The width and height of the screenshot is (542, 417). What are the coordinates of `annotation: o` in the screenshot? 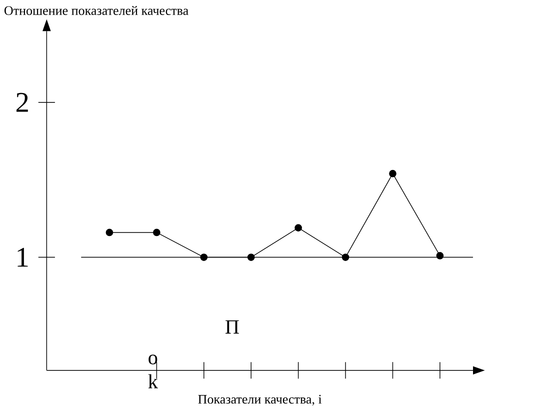 It's located at (153, 359).